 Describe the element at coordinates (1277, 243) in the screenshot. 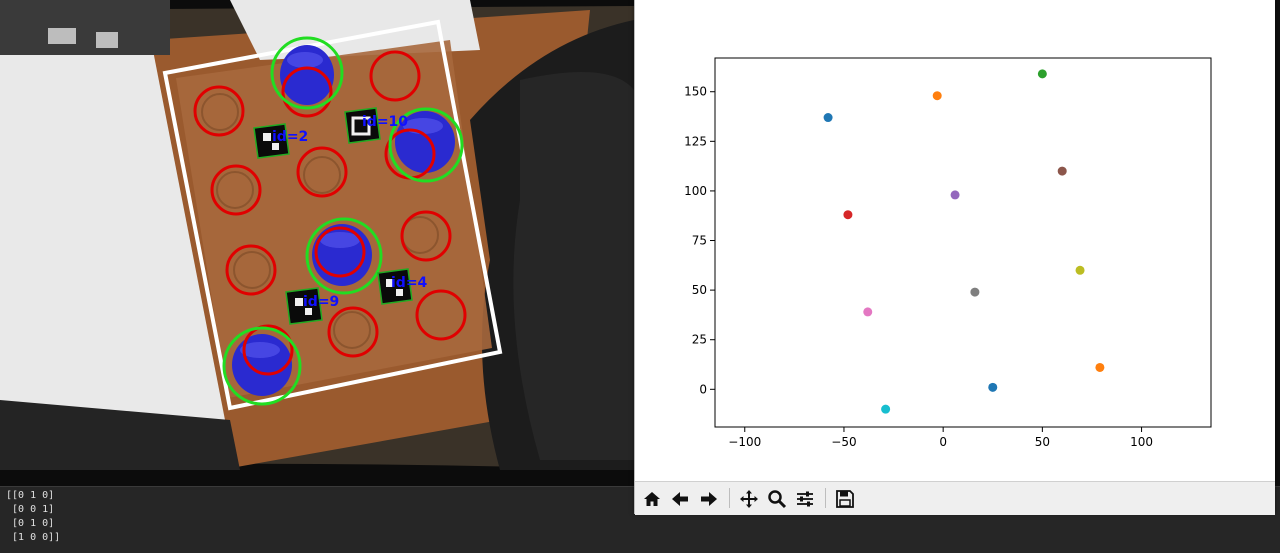

I see `window-edge` at that location.